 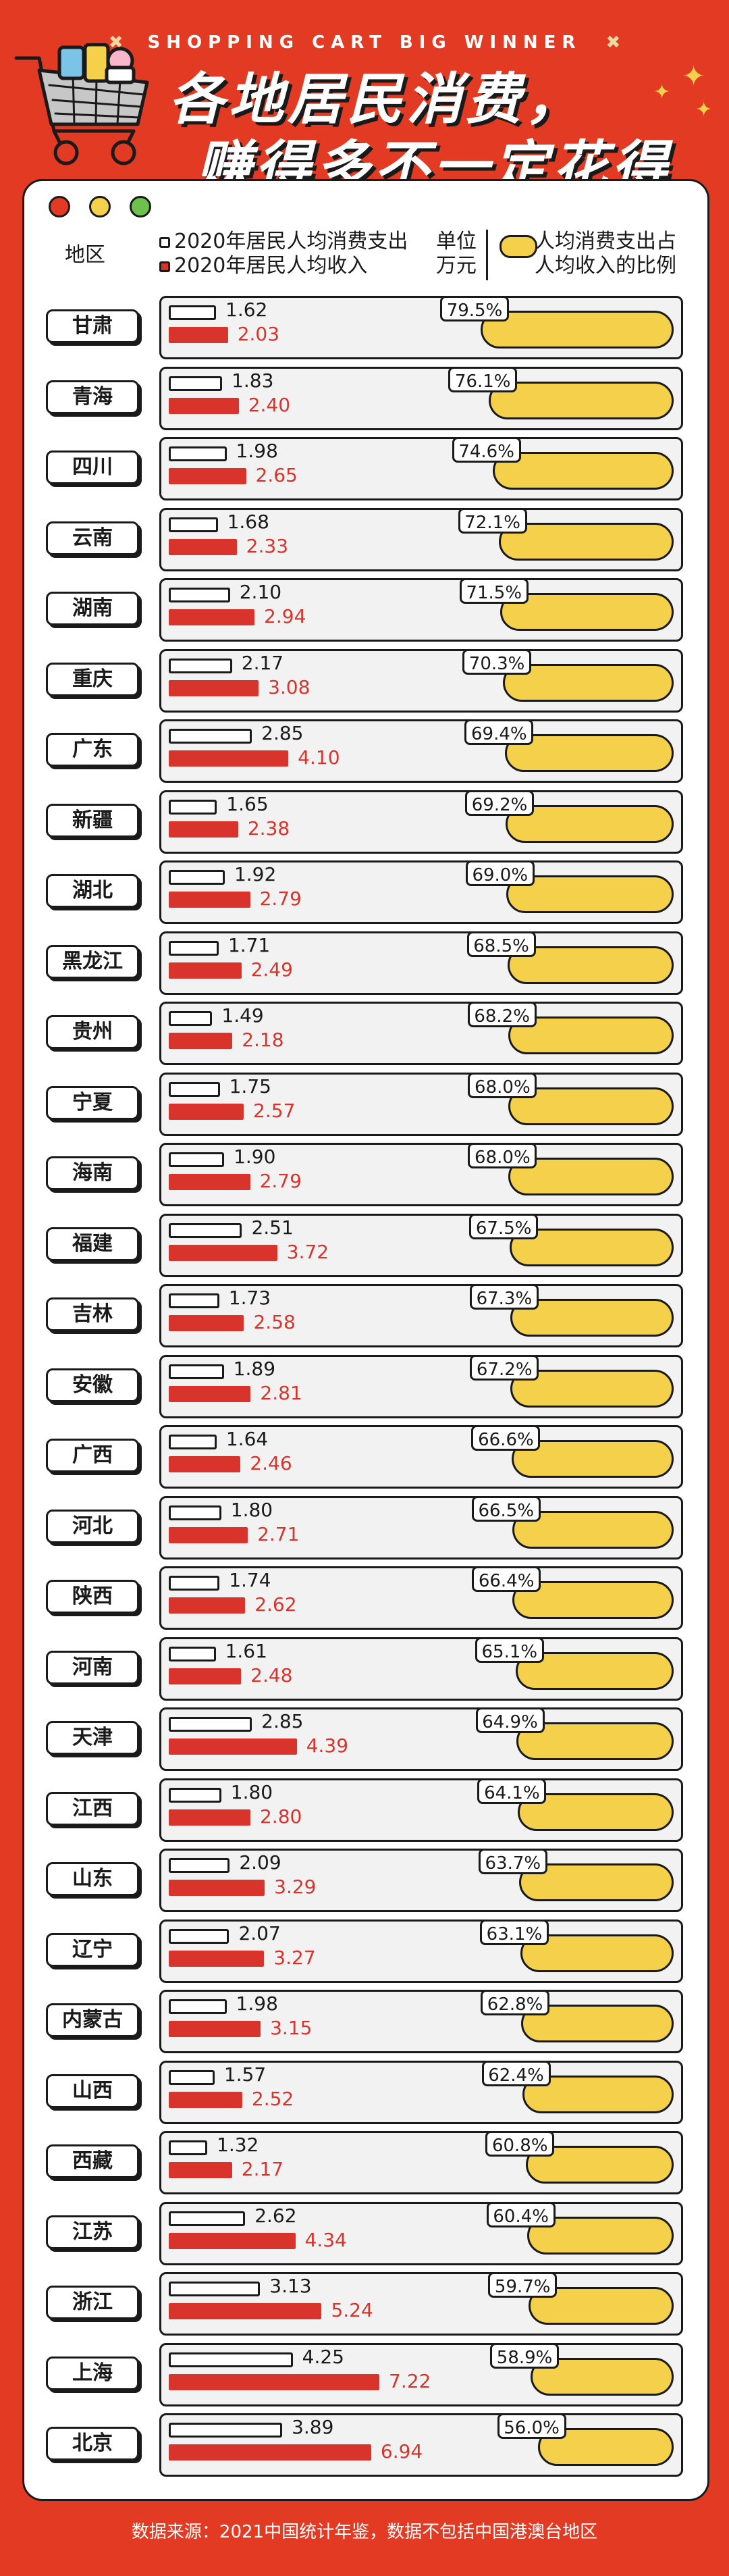 I want to click on title-line-1: 各地居民消费，, so click(x=377, y=100).